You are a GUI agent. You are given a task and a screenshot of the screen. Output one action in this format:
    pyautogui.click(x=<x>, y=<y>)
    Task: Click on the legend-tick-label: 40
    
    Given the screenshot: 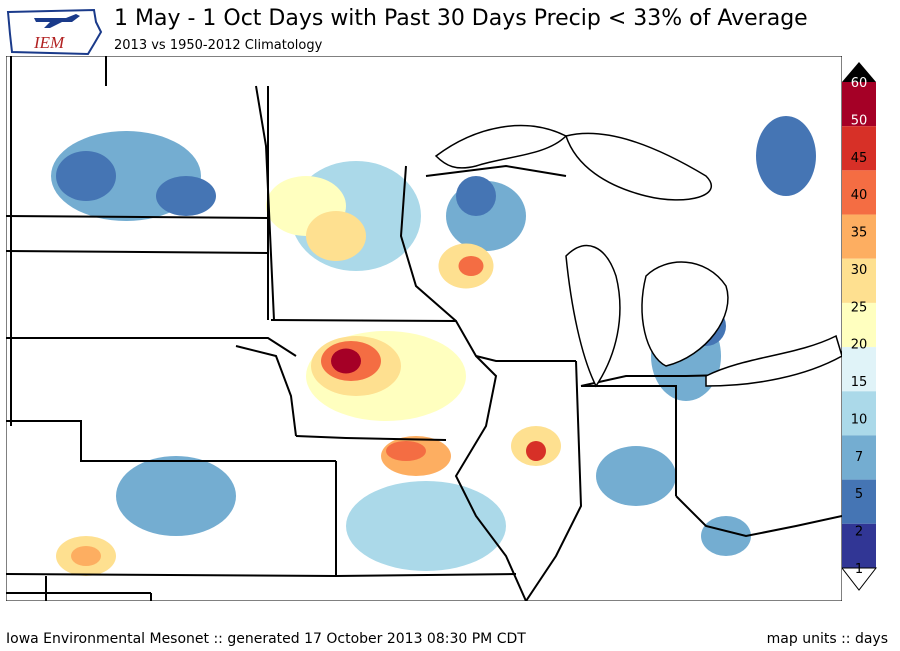 What is the action you would take?
    pyautogui.click(x=859, y=195)
    